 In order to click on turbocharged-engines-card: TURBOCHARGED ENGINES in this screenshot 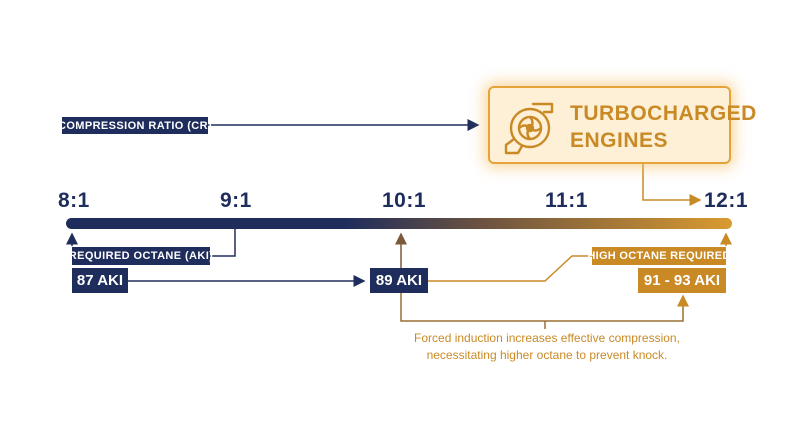, I will do `click(622, 125)`.